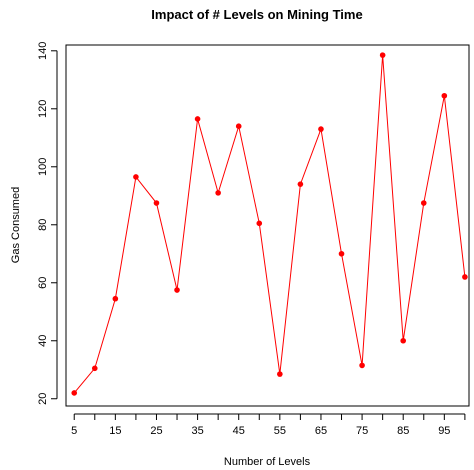 The image size is (474, 470). What do you see at coordinates (43, 225) in the screenshot?
I see `y-tick-label: 80` at bounding box center [43, 225].